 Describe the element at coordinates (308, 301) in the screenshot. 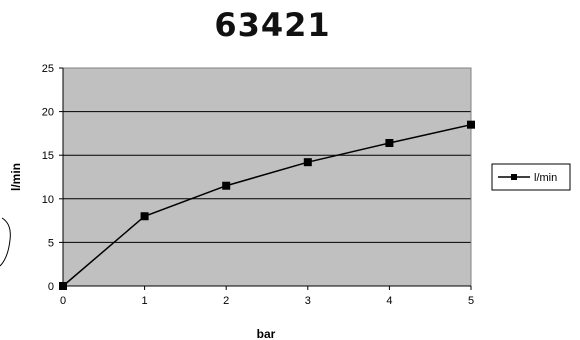

I see `x-tick-label: 3` at that location.